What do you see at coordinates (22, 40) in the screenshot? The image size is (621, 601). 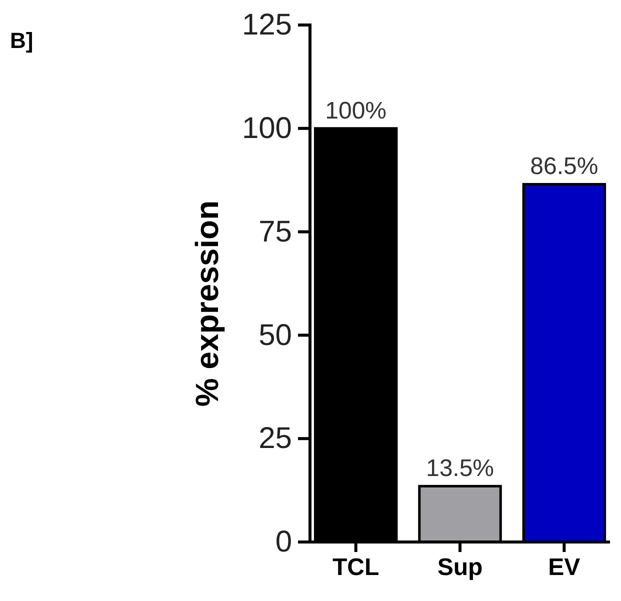 I see `text: B]` at bounding box center [22, 40].